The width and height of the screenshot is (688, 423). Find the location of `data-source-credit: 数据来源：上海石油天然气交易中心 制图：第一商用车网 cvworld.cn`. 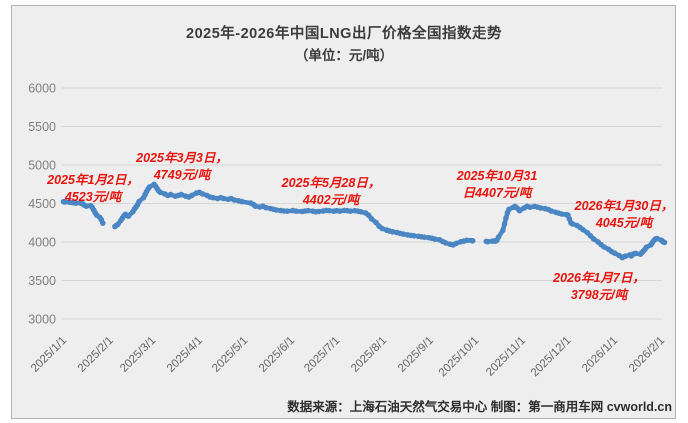

data-source-credit: 数据来源：上海石油天然气交易中心 制图：第一商用车网 cvworld.cn is located at coordinates (479, 407).